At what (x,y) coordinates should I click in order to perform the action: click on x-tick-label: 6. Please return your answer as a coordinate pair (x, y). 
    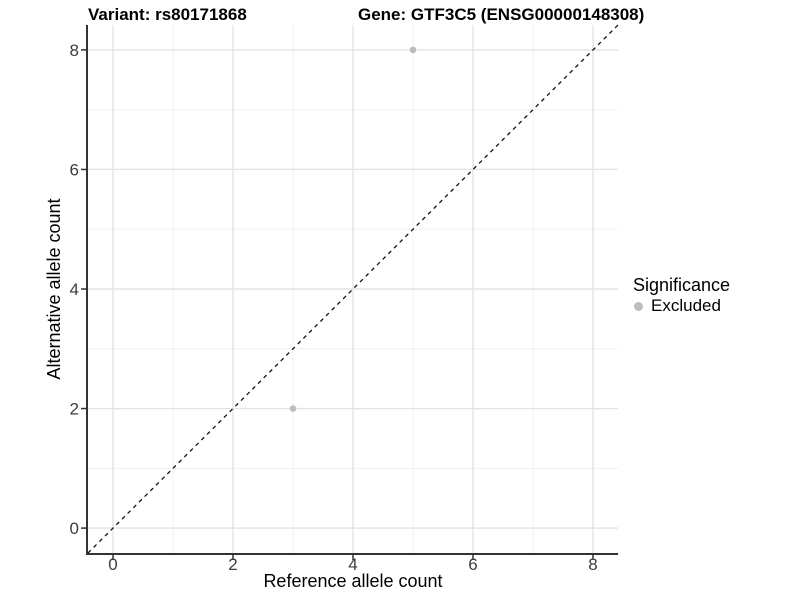
    Looking at the image, I should click on (472, 564).